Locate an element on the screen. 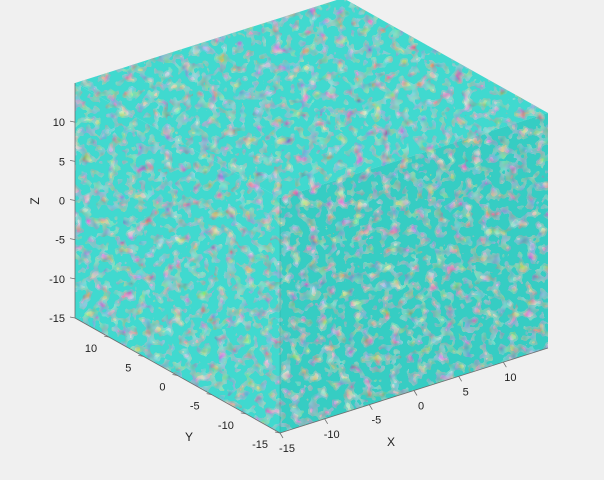  z-axis-tick-label: 10 is located at coordinates (59, 123).